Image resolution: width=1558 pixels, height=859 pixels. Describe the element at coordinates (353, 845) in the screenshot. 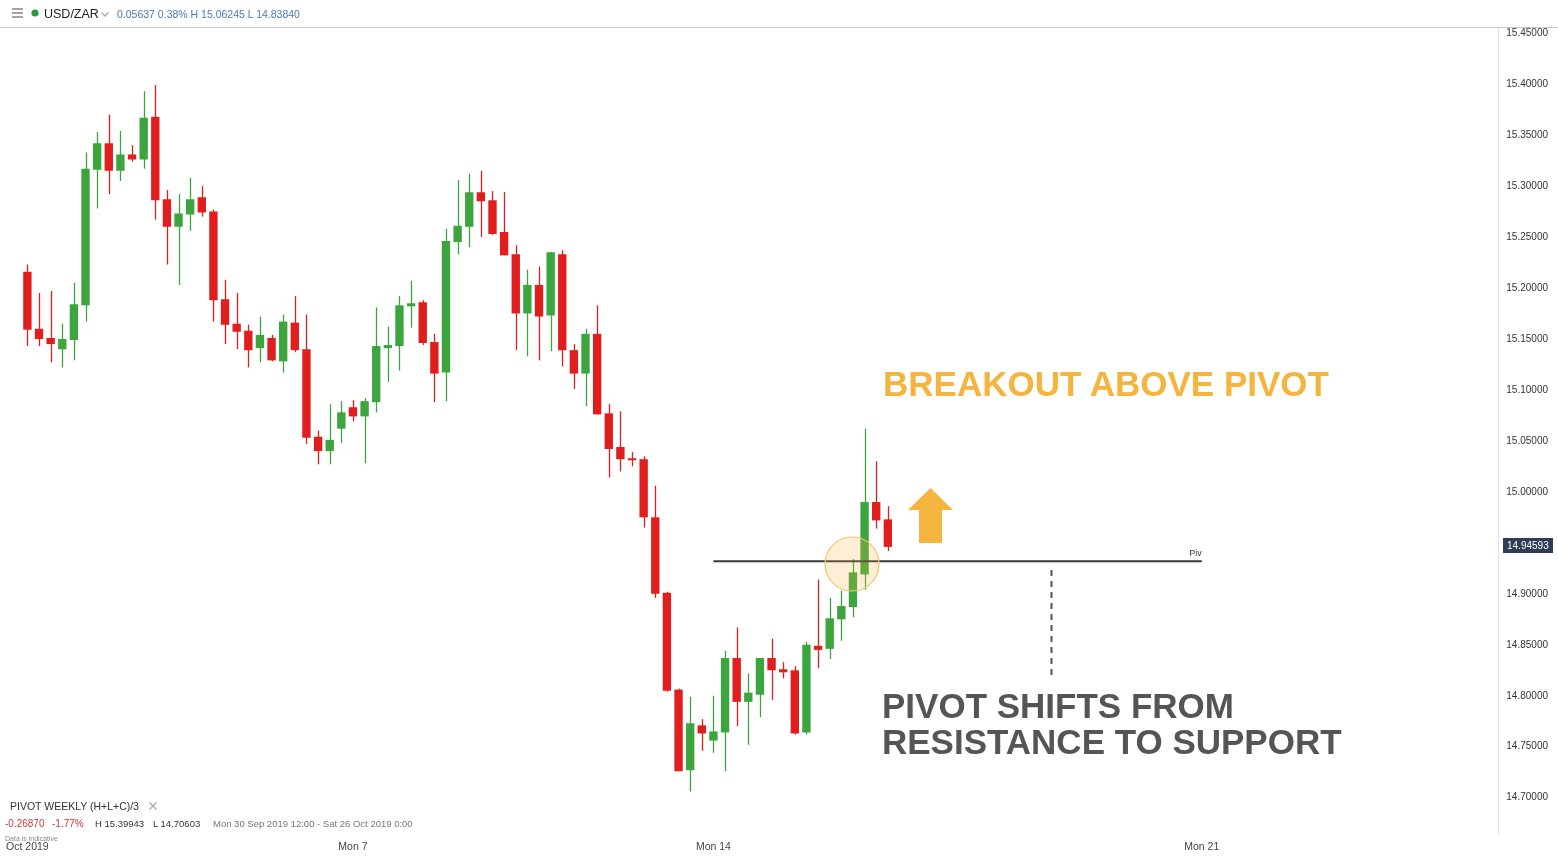

I see `x-tick-label: Mon 7` at that location.